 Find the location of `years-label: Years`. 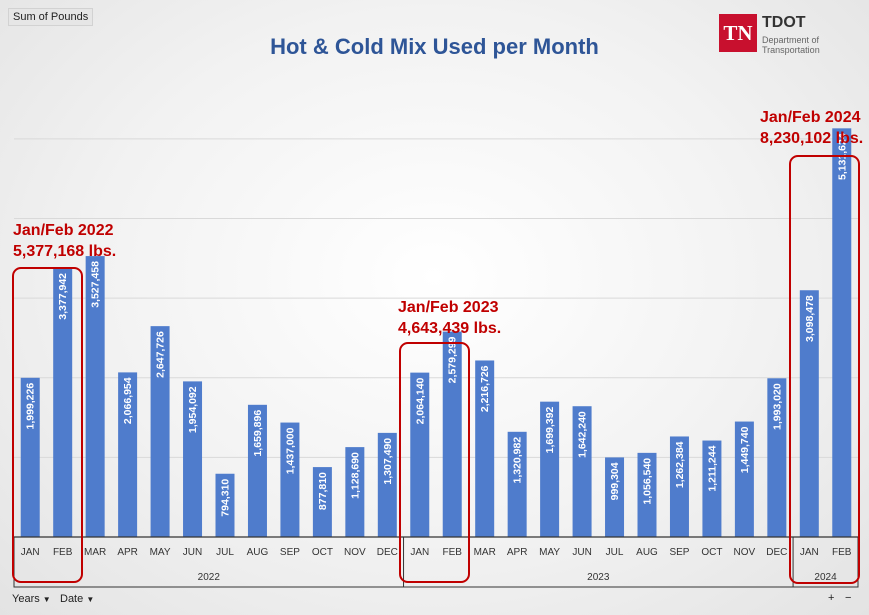

years-label: Years is located at coordinates (26, 599).